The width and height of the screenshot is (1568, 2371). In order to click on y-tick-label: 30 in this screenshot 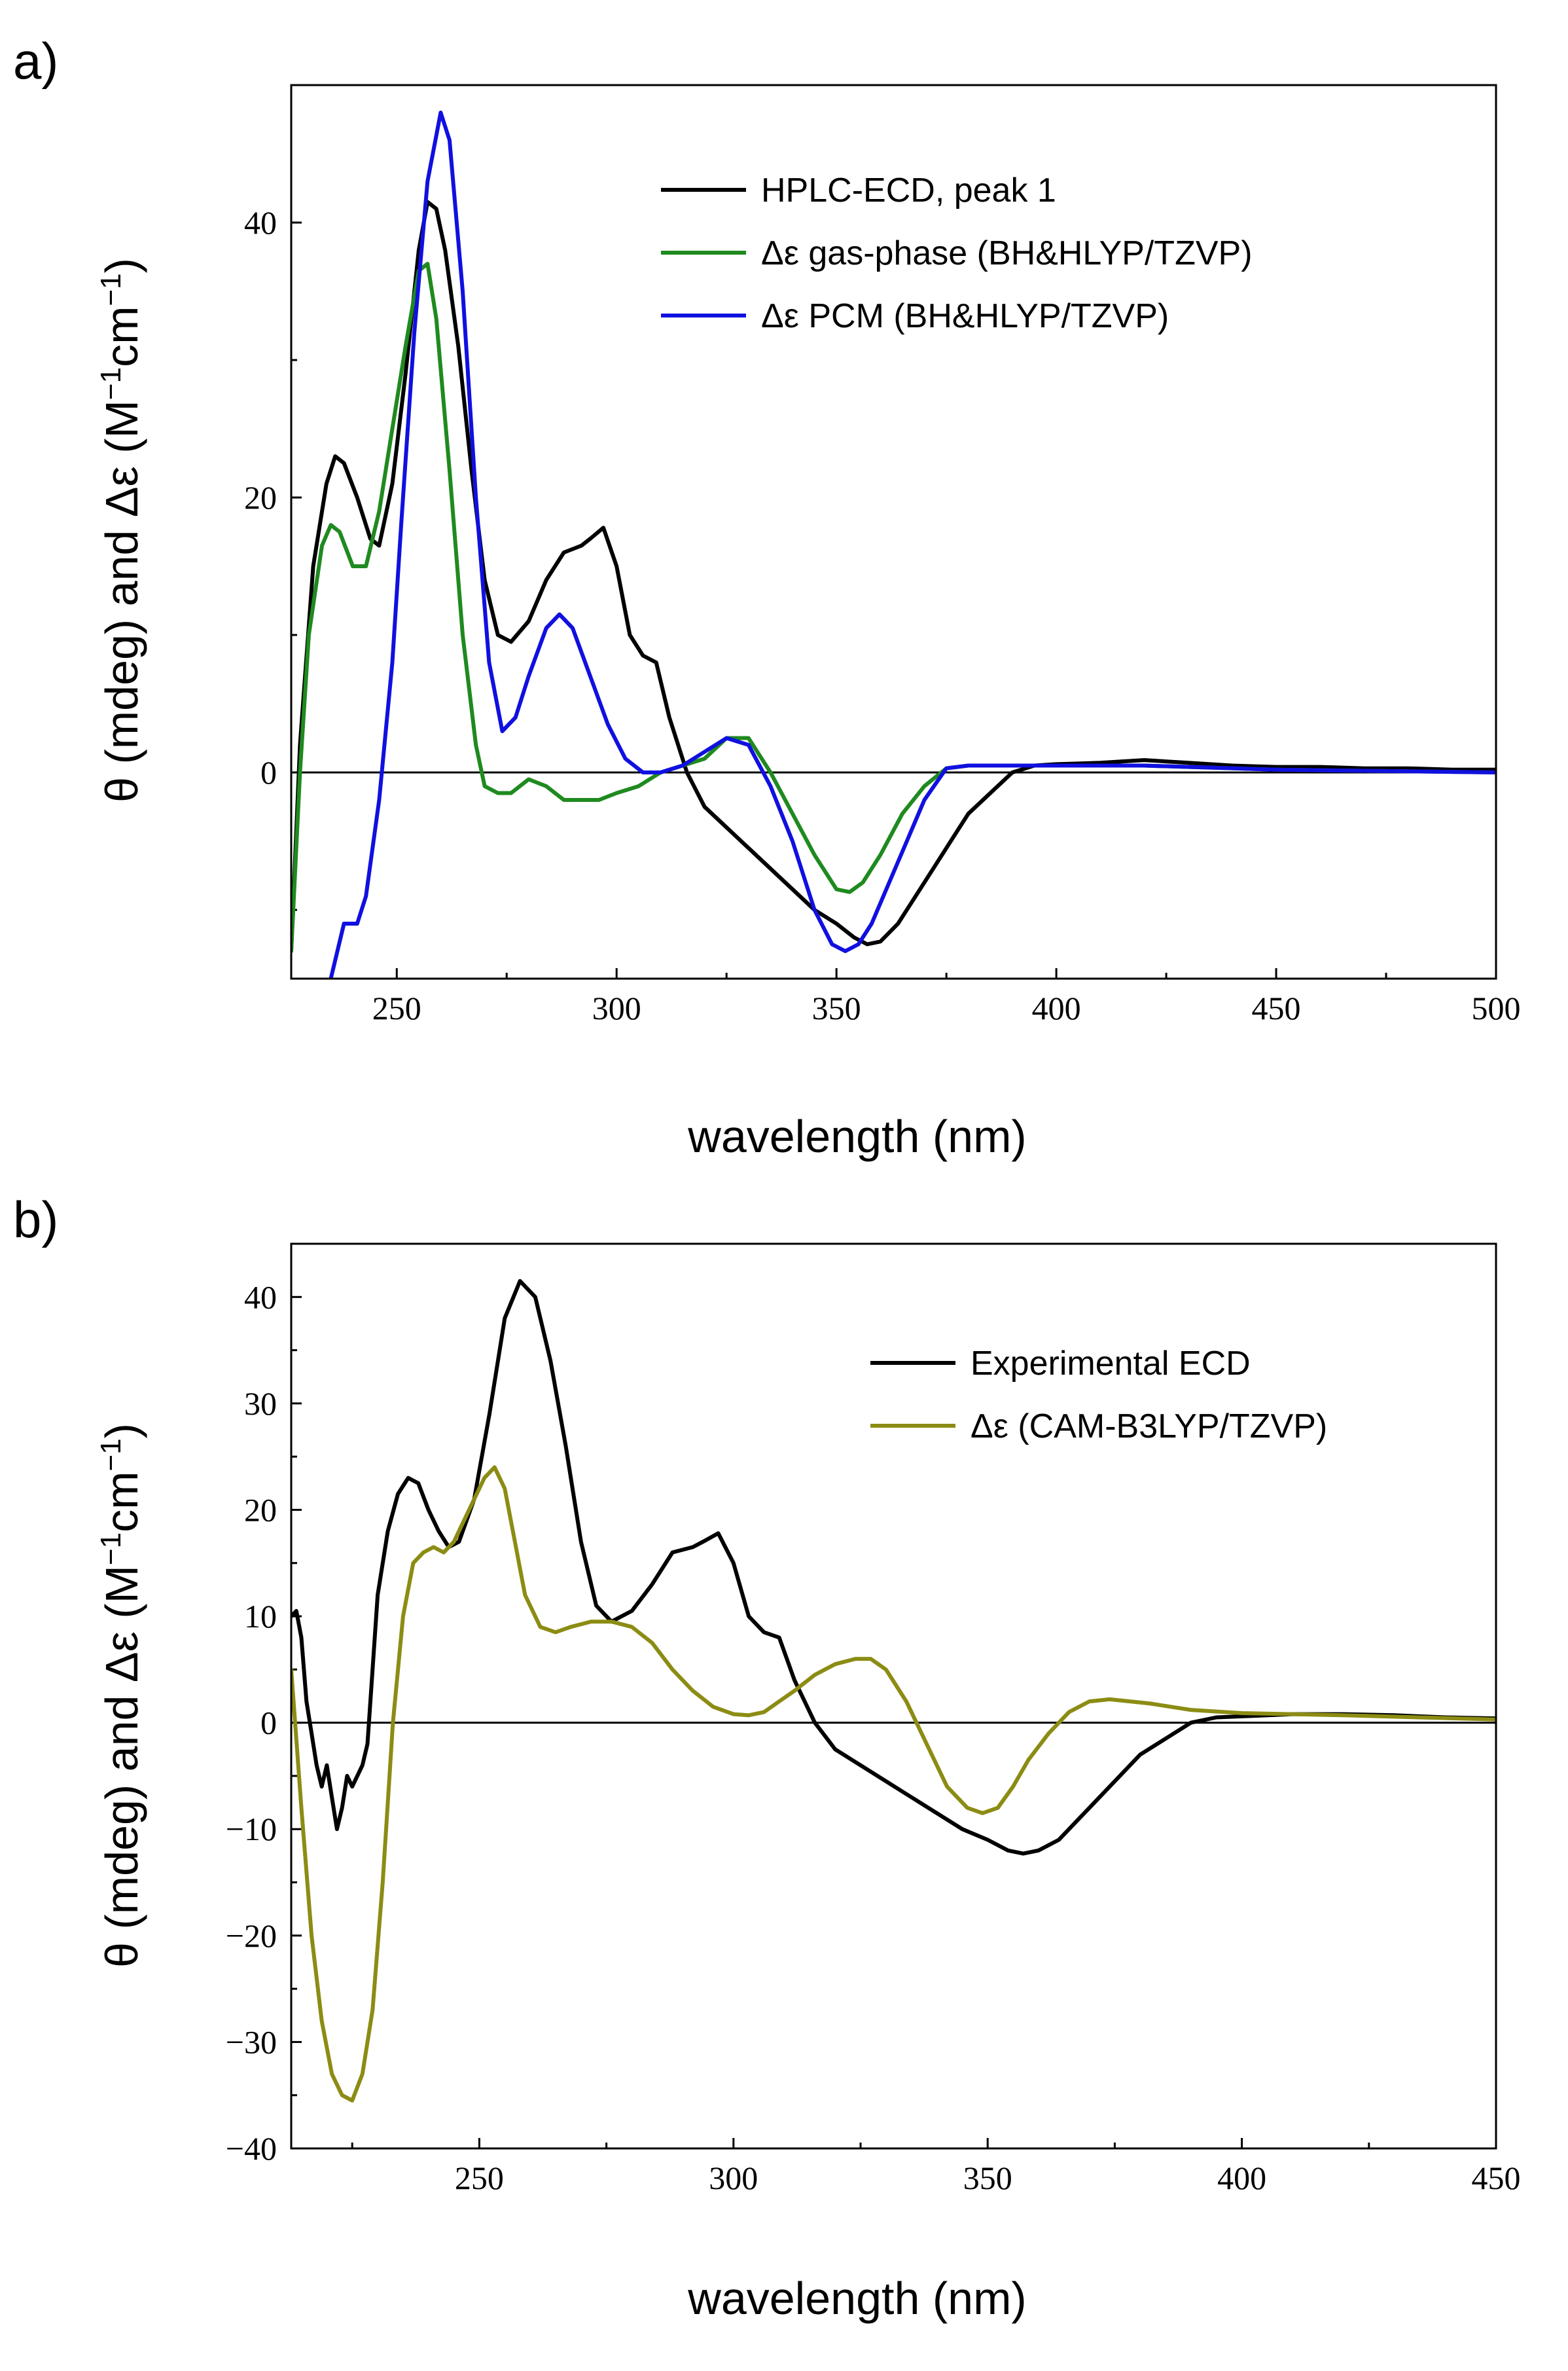, I will do `click(261, 1403)`.